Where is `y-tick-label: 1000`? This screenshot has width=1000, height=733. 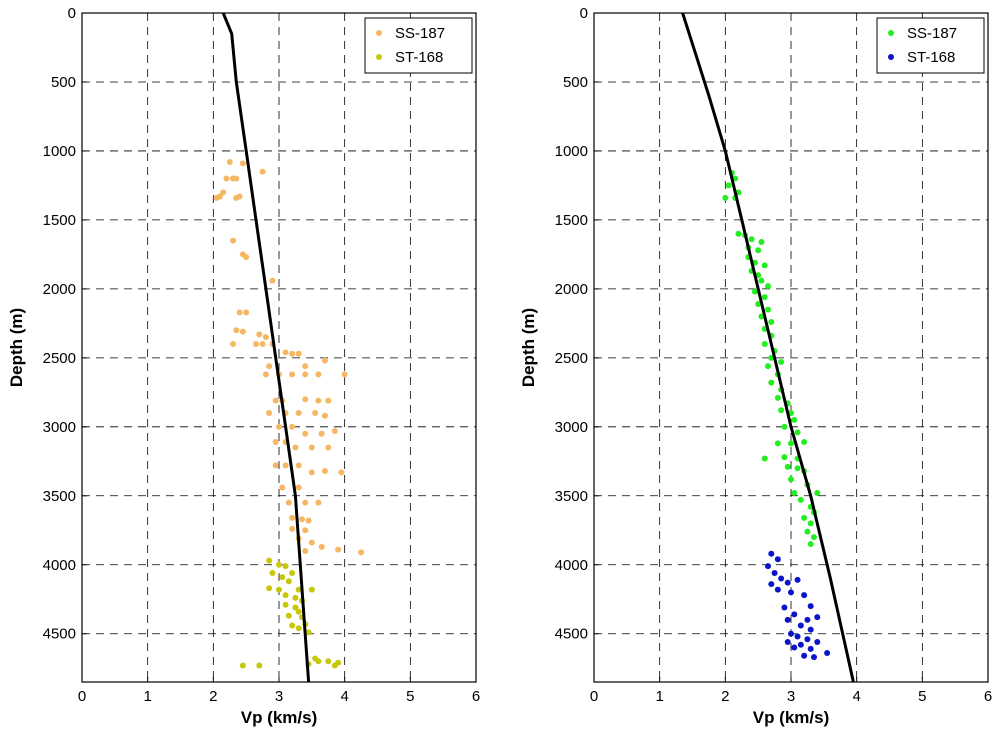 y-tick-label: 1000 is located at coordinates (571, 151).